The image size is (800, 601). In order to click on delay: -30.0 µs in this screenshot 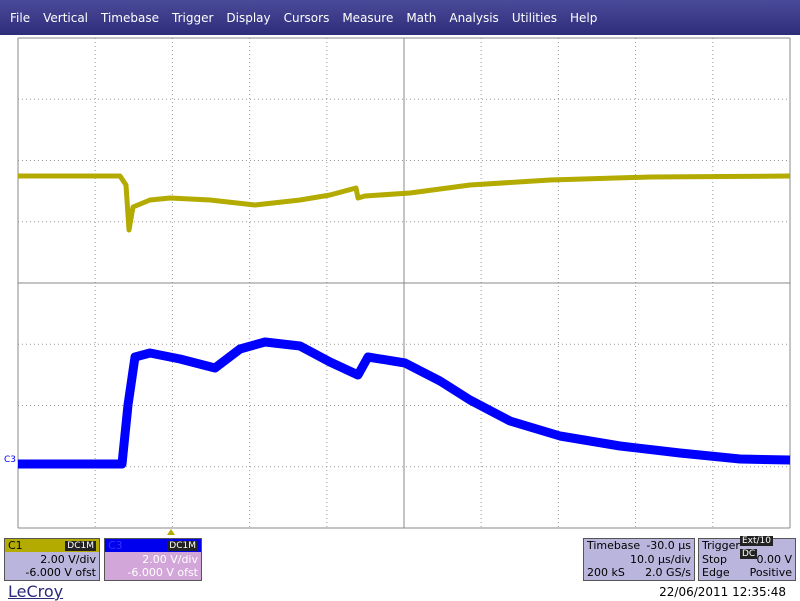, I will do `click(668, 545)`.